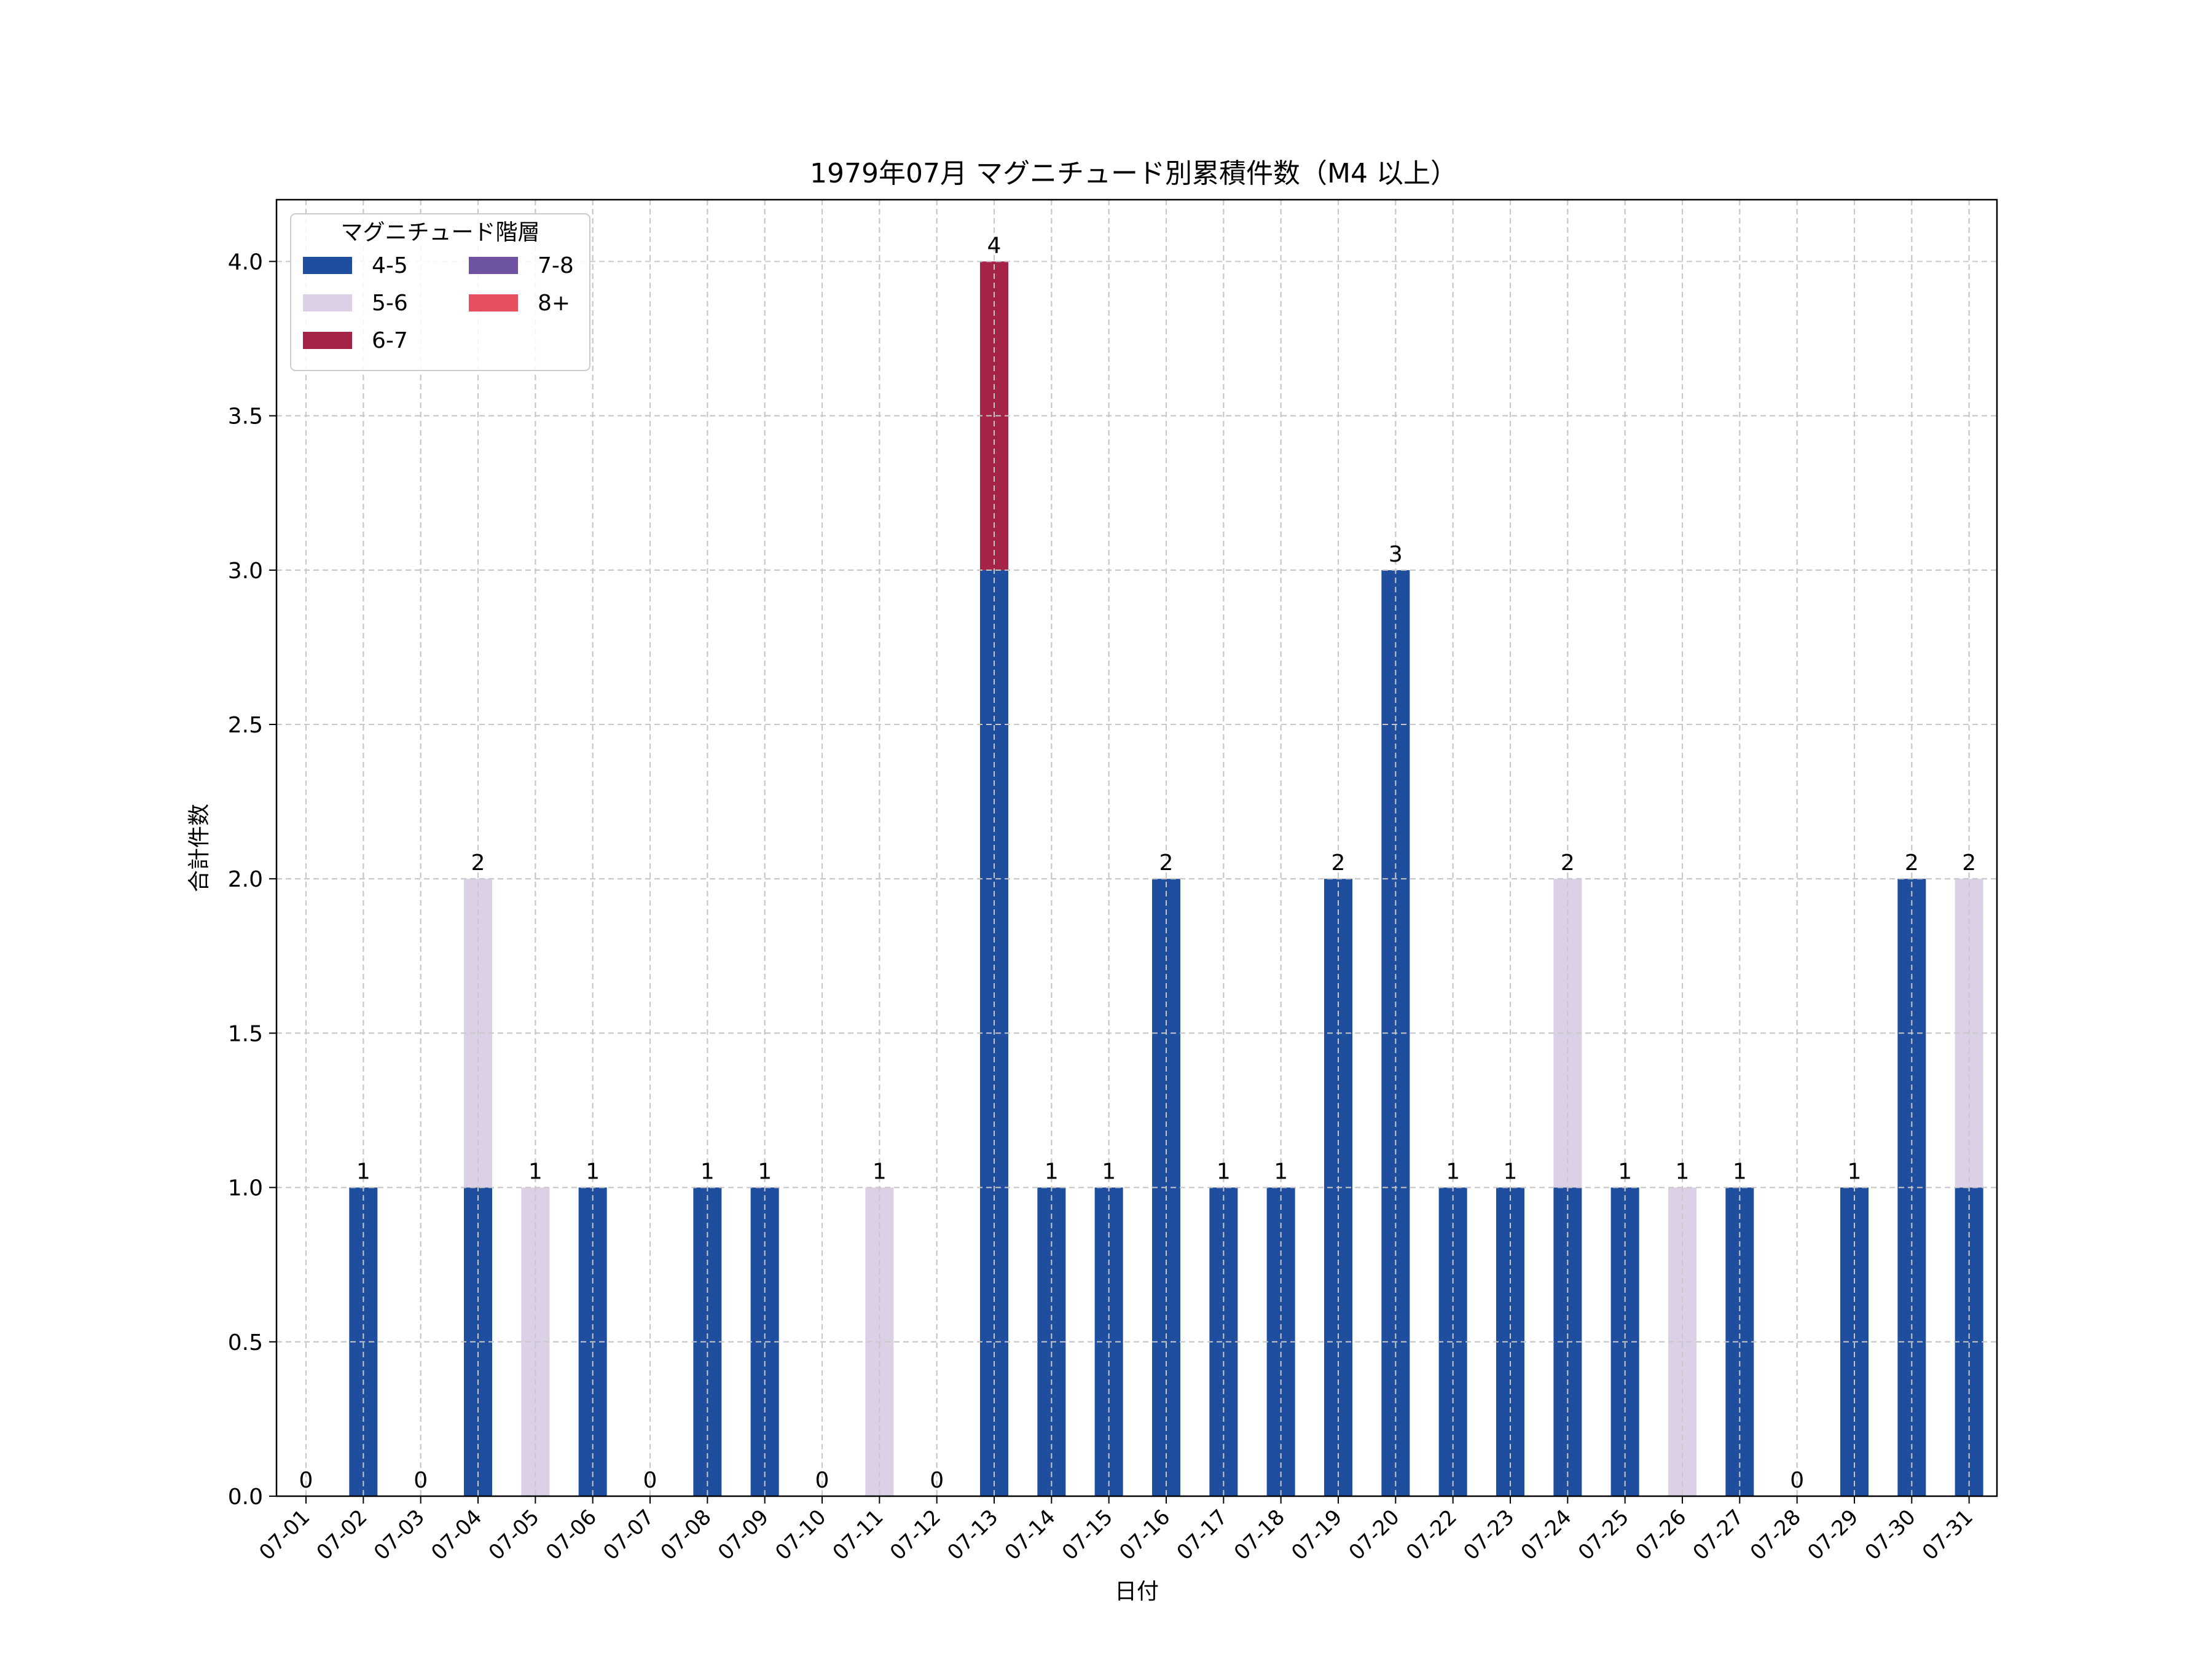 The image size is (2212, 1659). What do you see at coordinates (245, 725) in the screenshot?
I see `y-tick-label: 2.5` at bounding box center [245, 725].